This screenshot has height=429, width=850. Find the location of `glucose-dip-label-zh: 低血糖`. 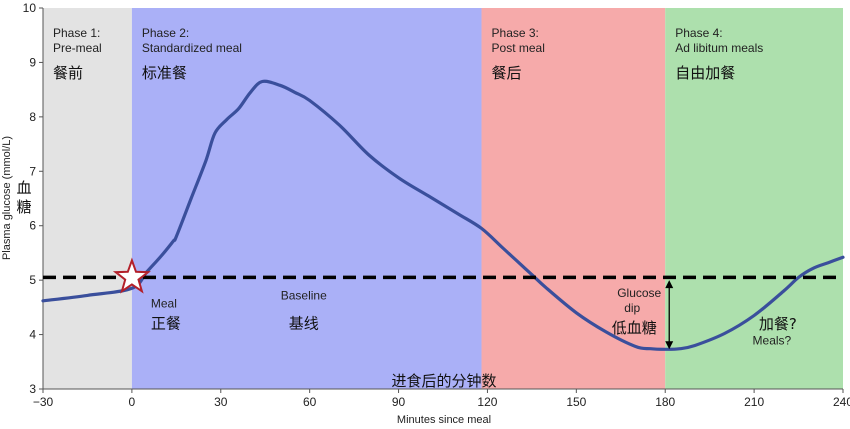

glucose-dip-label-zh: 低血糖 is located at coordinates (634, 328).